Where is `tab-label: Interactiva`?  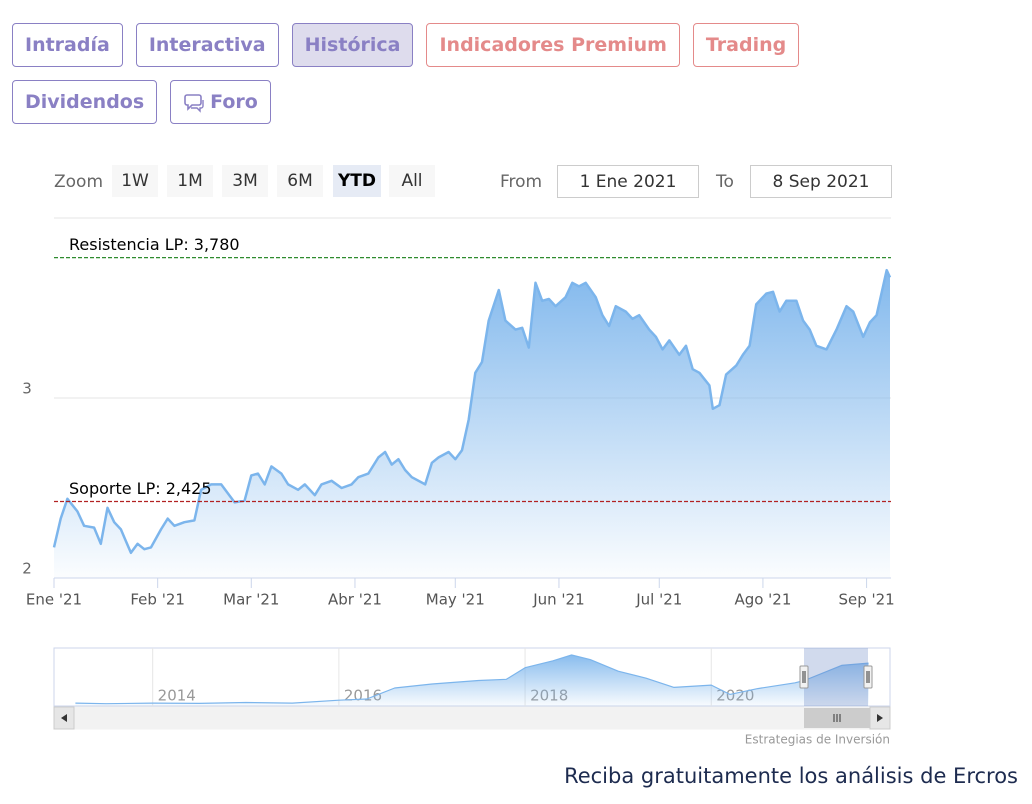
tab-label: Interactiva is located at coordinates (207, 45).